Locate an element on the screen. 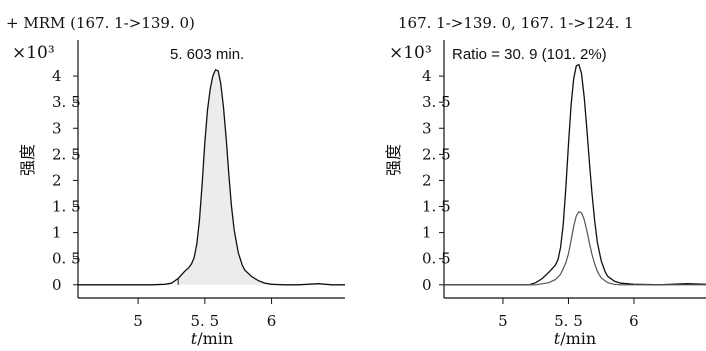 The height and width of the screenshot is (351, 706). chart-title: + MRM (167. 1->139. 0) is located at coordinates (100, 23).